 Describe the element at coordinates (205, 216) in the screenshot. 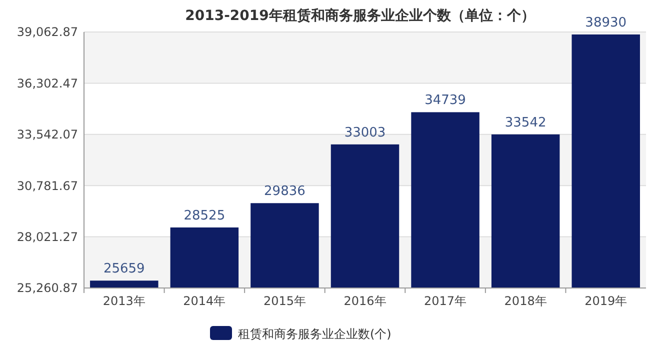

I see `data-label: 28525` at that location.